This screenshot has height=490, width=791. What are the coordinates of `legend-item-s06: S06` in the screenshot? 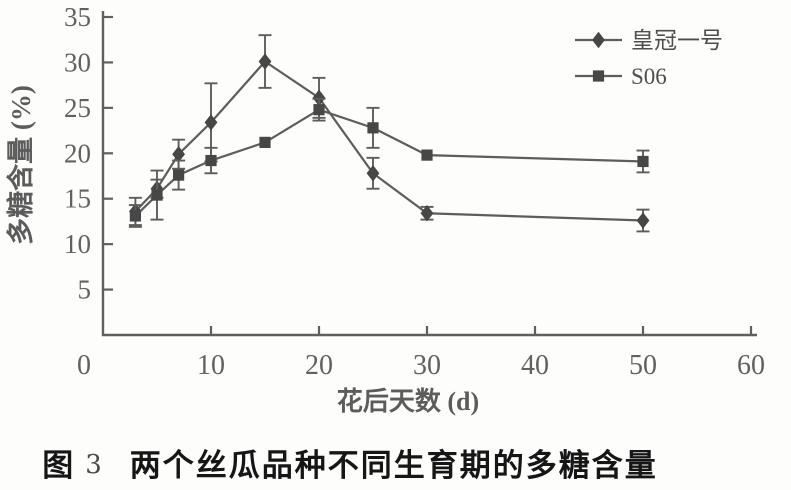 It's located at (621, 76).